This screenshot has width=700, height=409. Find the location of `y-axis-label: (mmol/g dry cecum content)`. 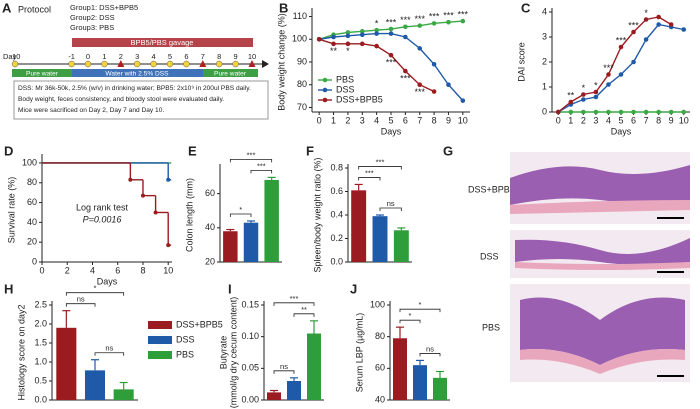

y-axis-label: (mmol/g dry cecum content) is located at coordinates (233, 353).